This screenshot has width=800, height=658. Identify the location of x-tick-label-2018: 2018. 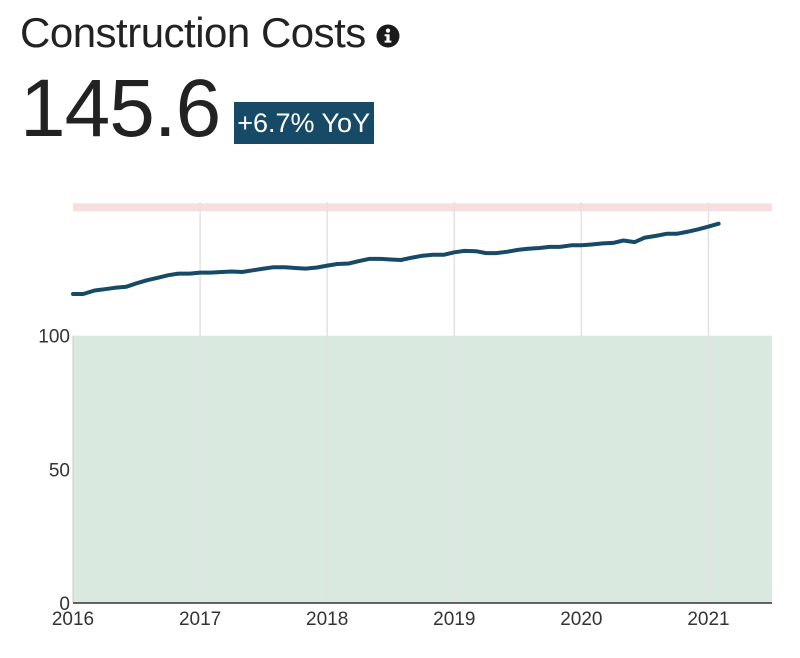
(327, 619).